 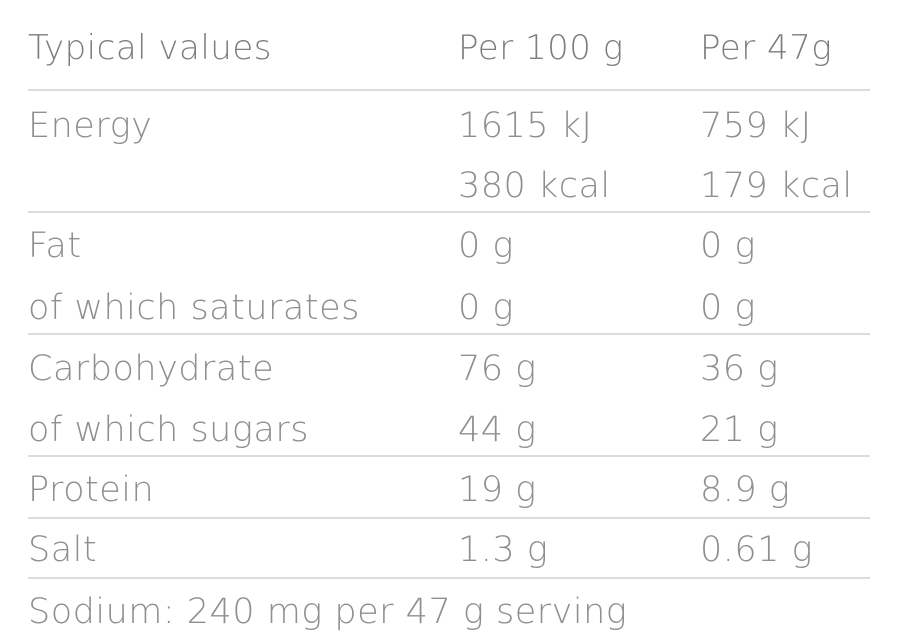 I want to click on table-row: of which sugars 44 g 21 g, so click(x=449, y=430).